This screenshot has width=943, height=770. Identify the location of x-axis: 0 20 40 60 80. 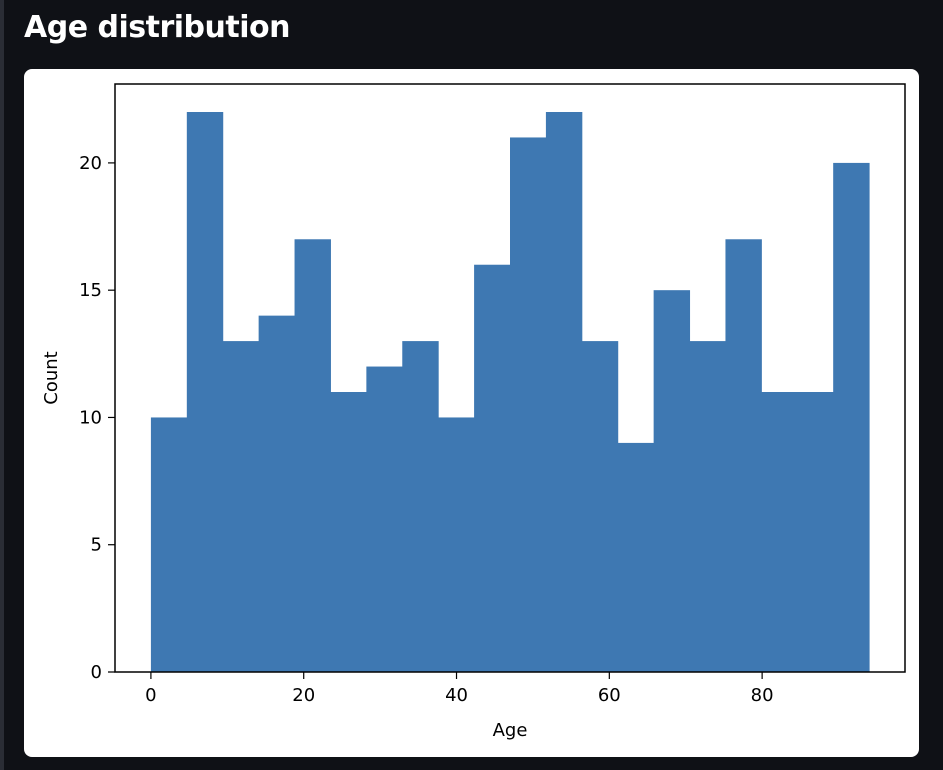
(459, 689).